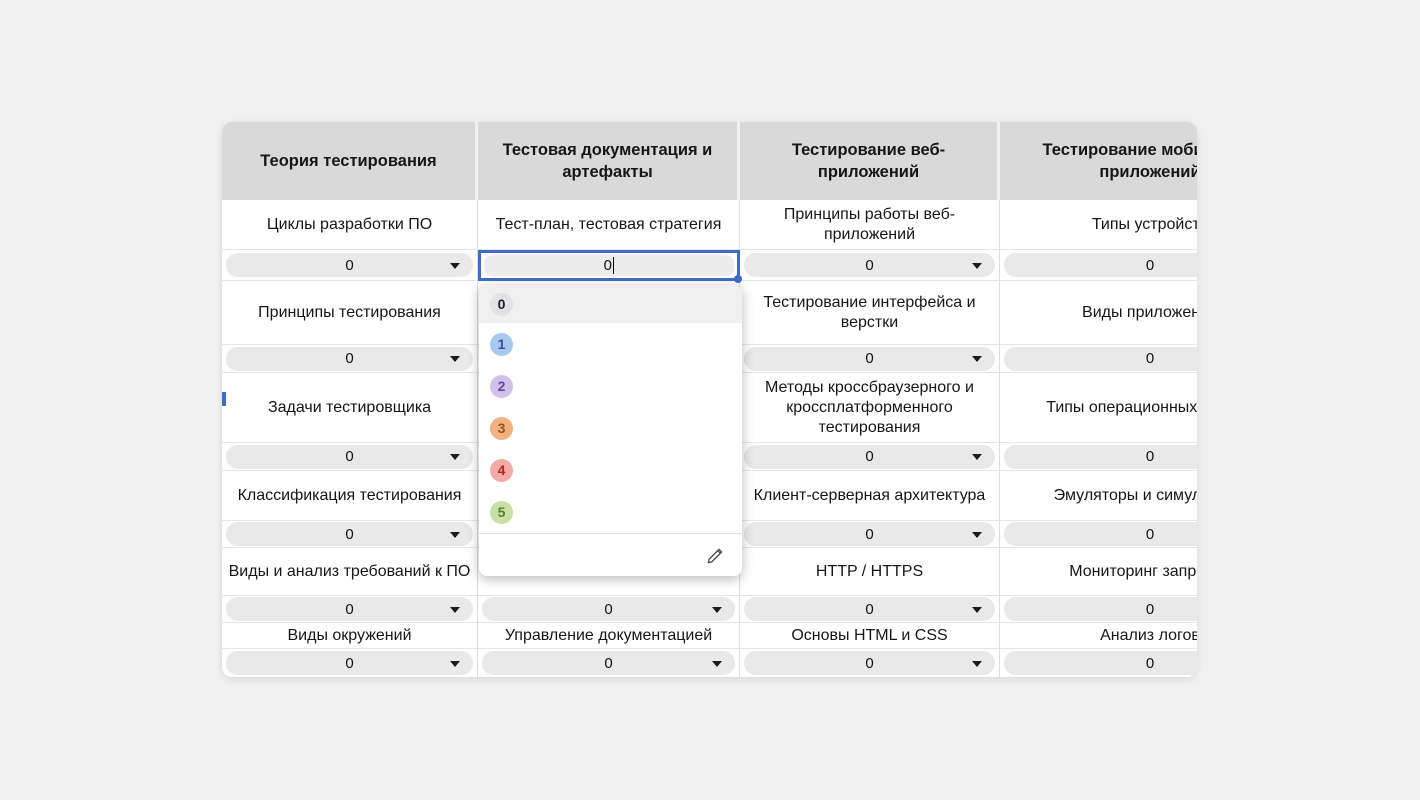 Image resolution: width=1420 pixels, height=800 pixels. I want to click on dropdown-option-2: 2, so click(610, 386).